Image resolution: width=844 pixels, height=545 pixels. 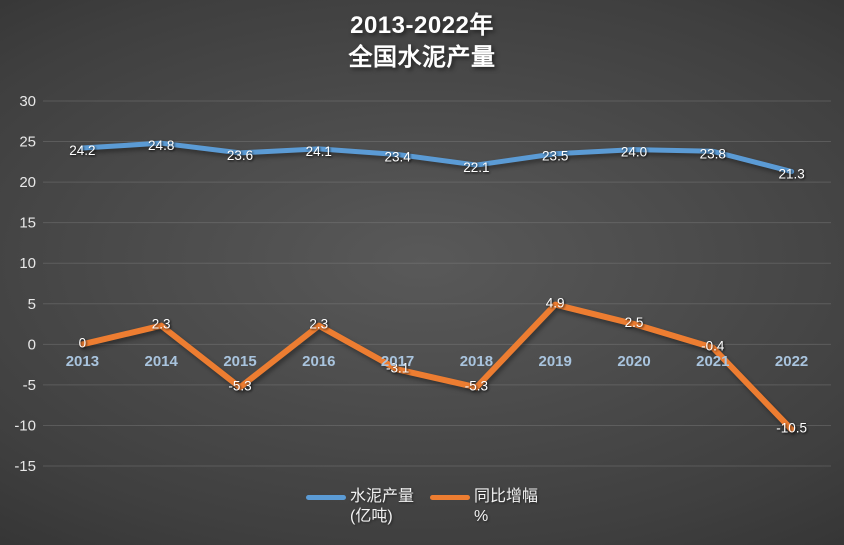 I want to click on x-axis-category-label: 2016, so click(x=318, y=361).